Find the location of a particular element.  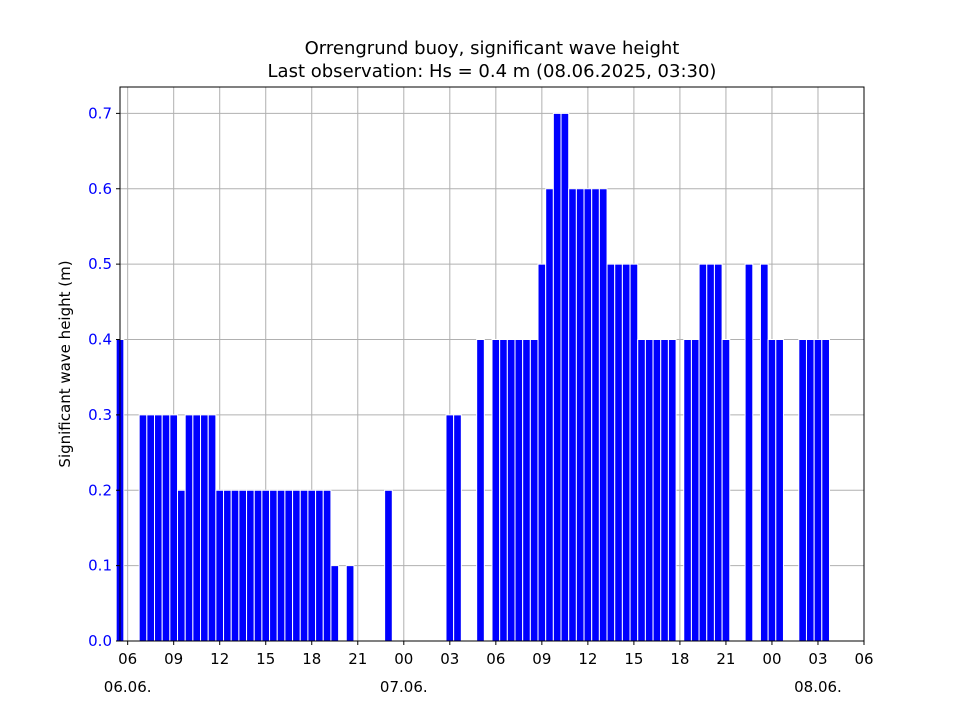

date-label: 08.06. is located at coordinates (818, 687).